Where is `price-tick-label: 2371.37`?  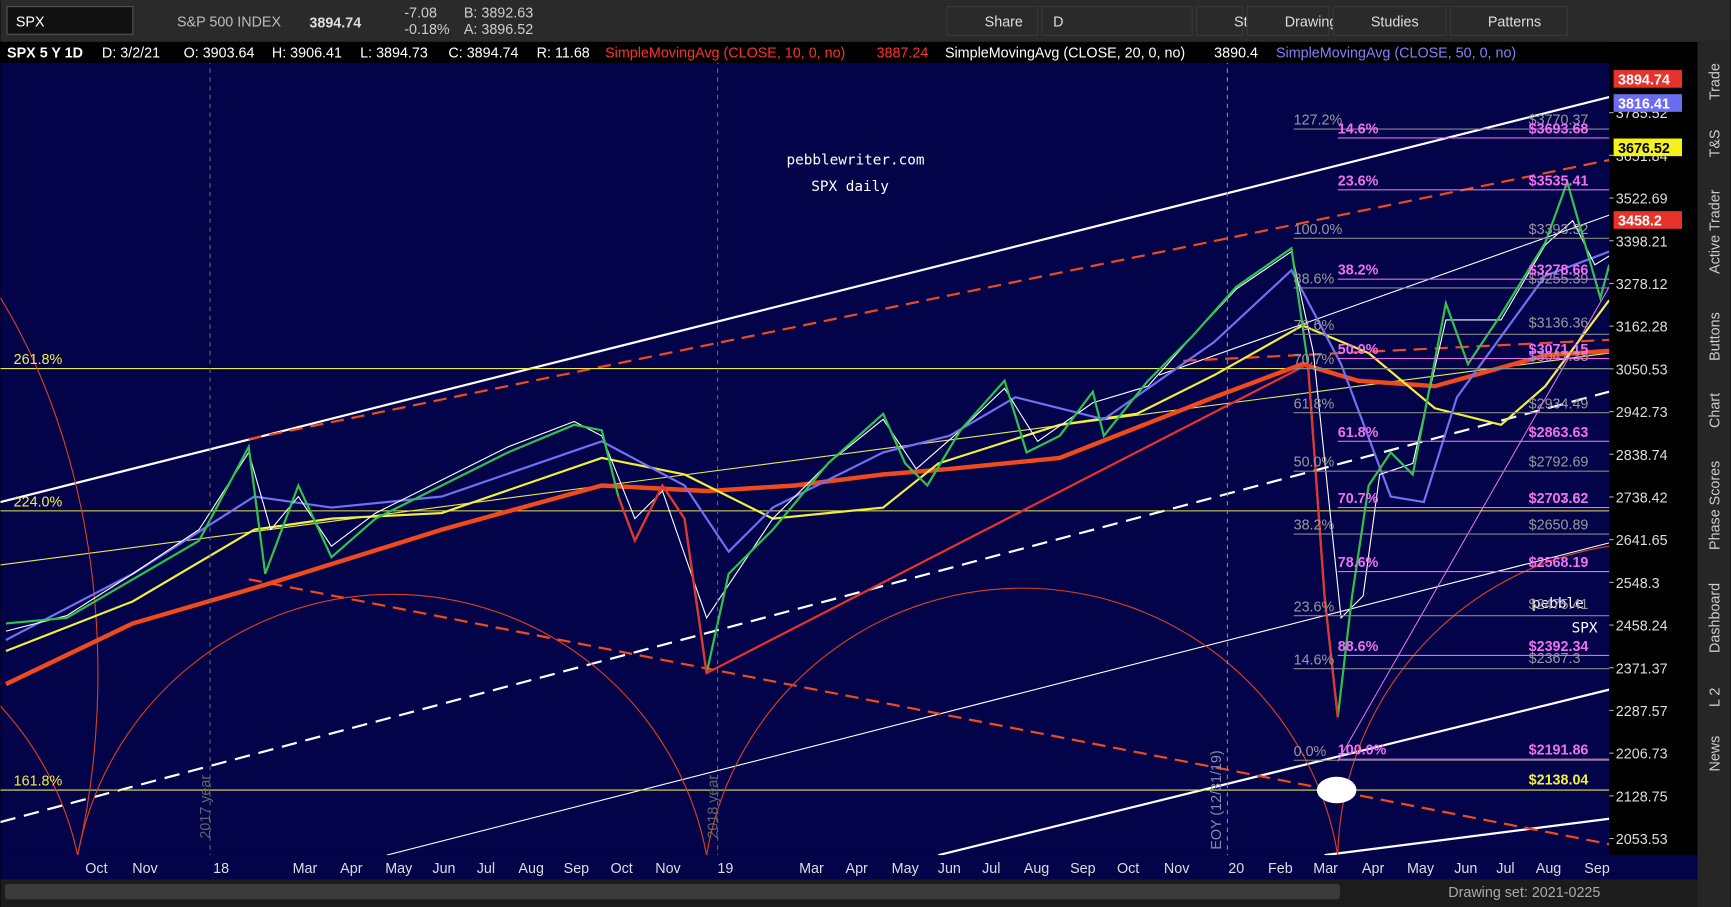
price-tick-label: 2371.37 is located at coordinates (1642, 669).